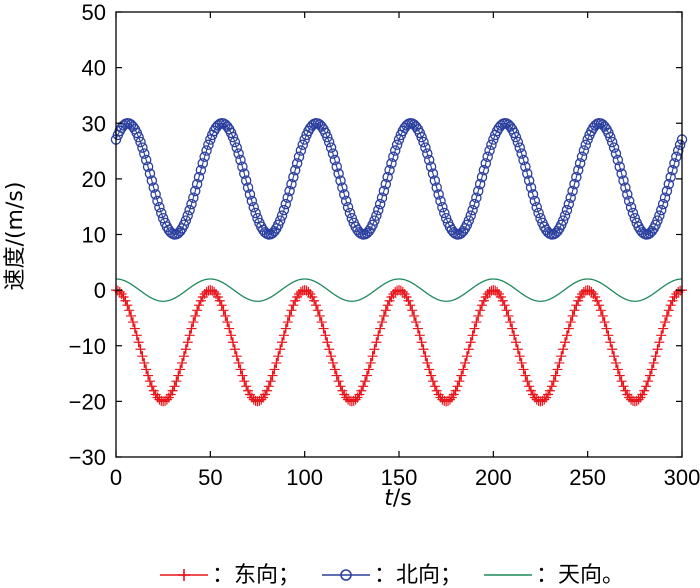  I want to click on y-tick-label: −20, so click(87, 401).